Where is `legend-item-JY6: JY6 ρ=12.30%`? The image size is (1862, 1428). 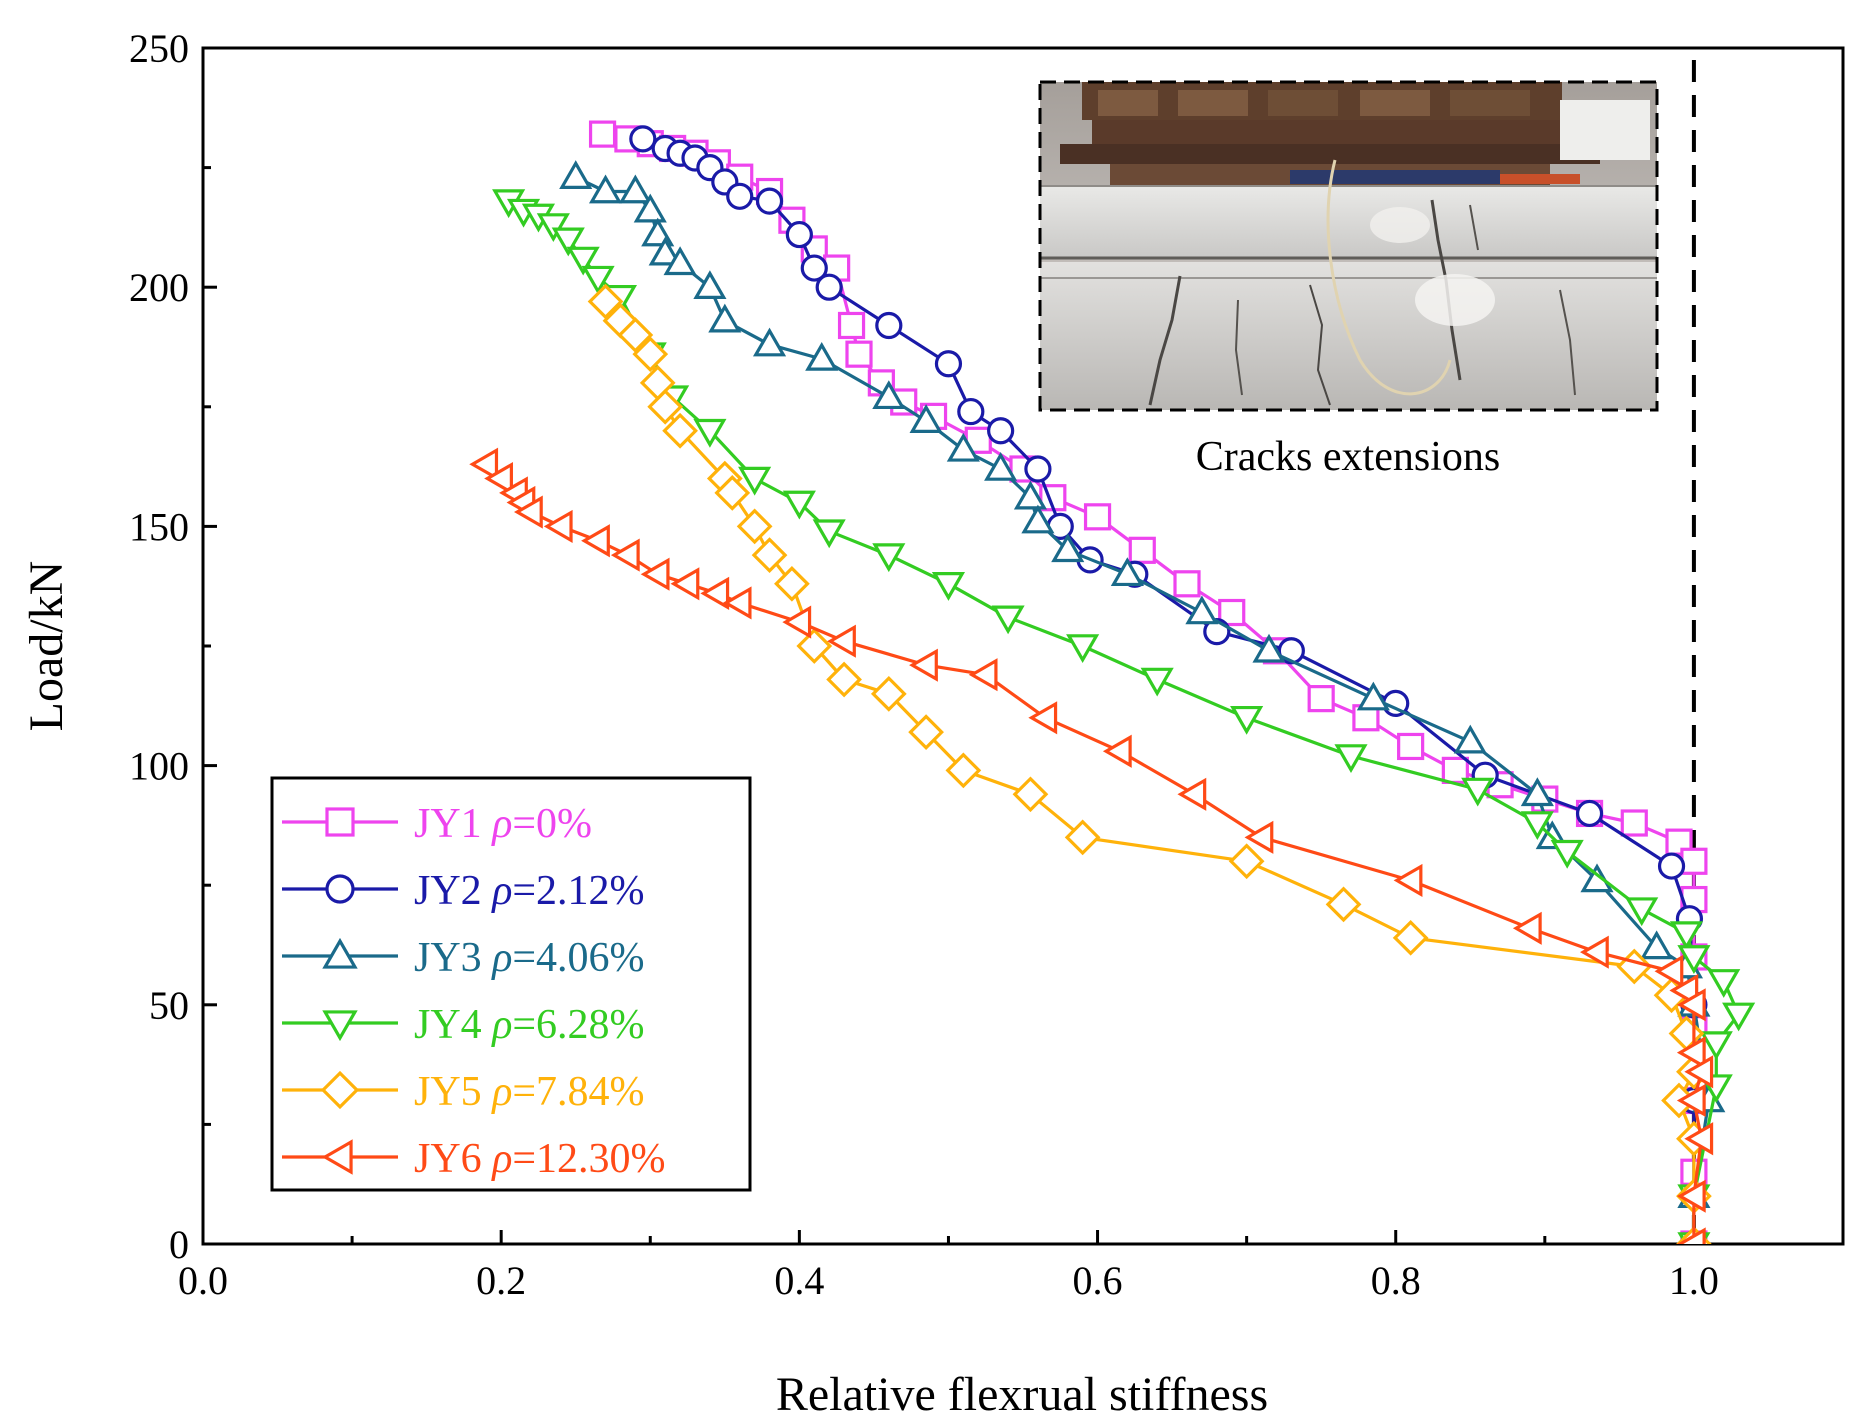 legend-item-JY6: JY6 ρ=12.30% is located at coordinates (474, 1159).